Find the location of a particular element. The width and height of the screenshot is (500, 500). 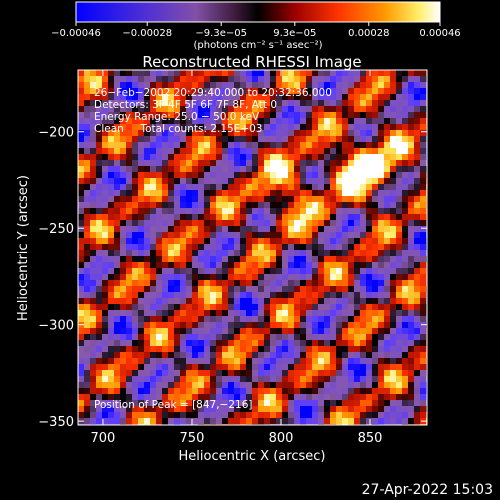

x-tick-label: 750 is located at coordinates (192, 438).